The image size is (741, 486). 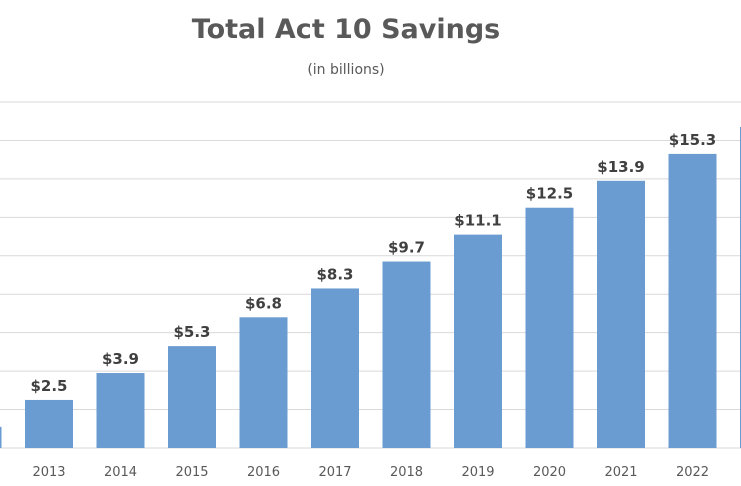 I want to click on bar-2012, so click(x=1, y=437).